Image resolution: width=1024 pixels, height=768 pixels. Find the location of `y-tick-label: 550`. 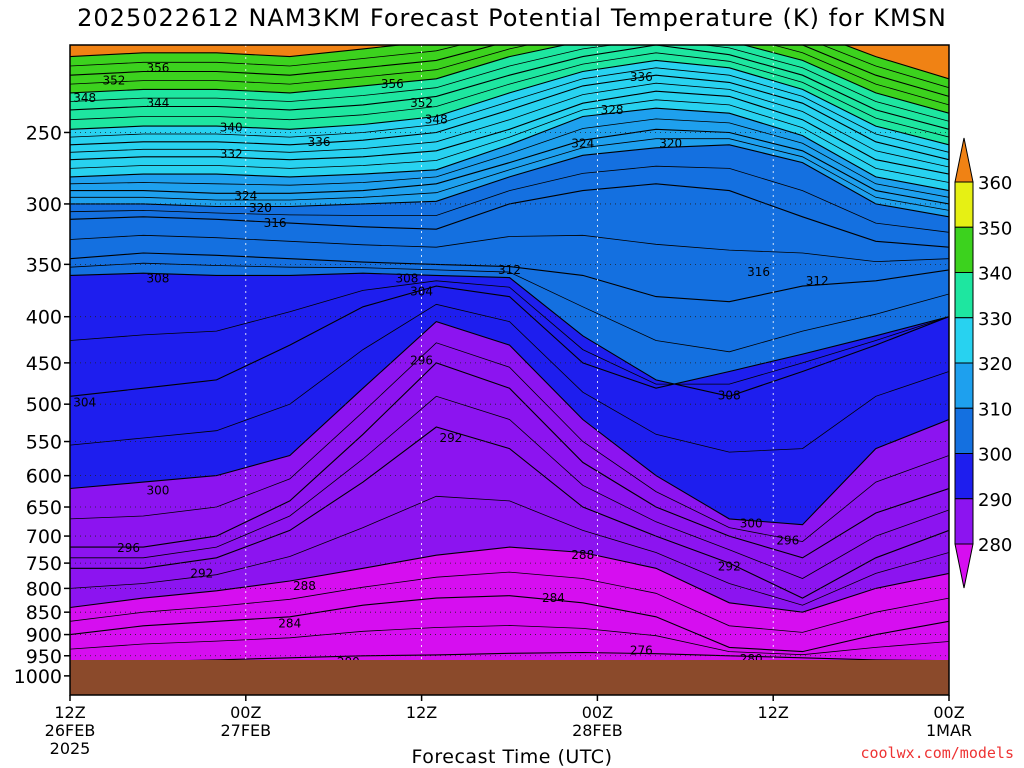

y-tick-label: 550 is located at coordinates (44, 443).